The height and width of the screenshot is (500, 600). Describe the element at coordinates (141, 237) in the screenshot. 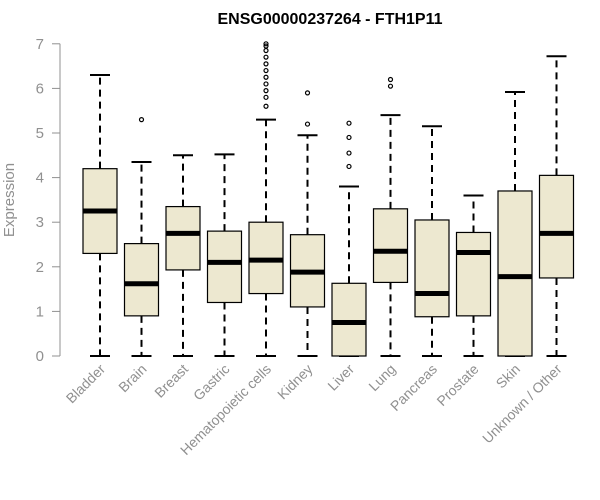

I see `box-brain` at that location.